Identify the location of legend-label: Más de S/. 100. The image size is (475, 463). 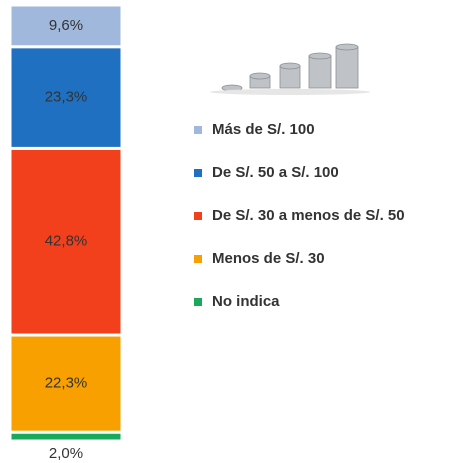
(263, 129).